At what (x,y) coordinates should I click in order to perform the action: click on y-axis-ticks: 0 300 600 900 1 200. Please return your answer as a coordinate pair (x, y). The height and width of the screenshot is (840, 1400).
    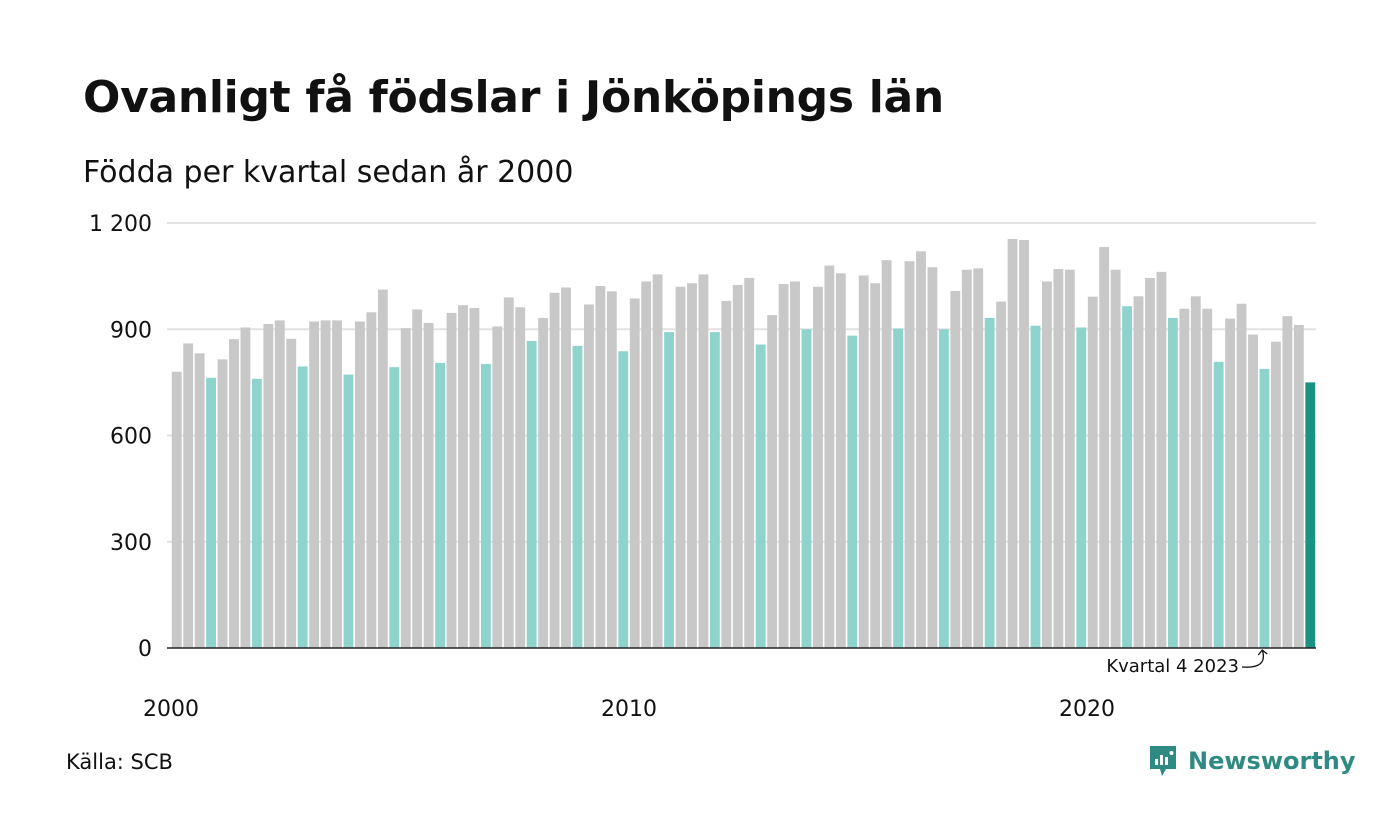
    Looking at the image, I should click on (120, 437).